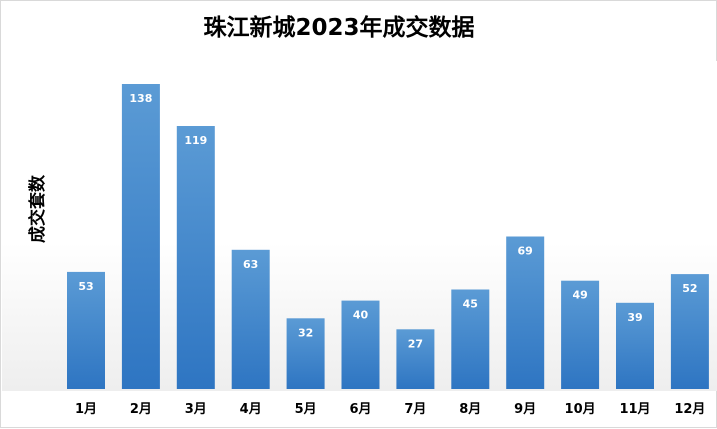 This screenshot has width=717, height=429. What do you see at coordinates (470, 409) in the screenshot?
I see `x-tick-label-8: 8月` at bounding box center [470, 409].